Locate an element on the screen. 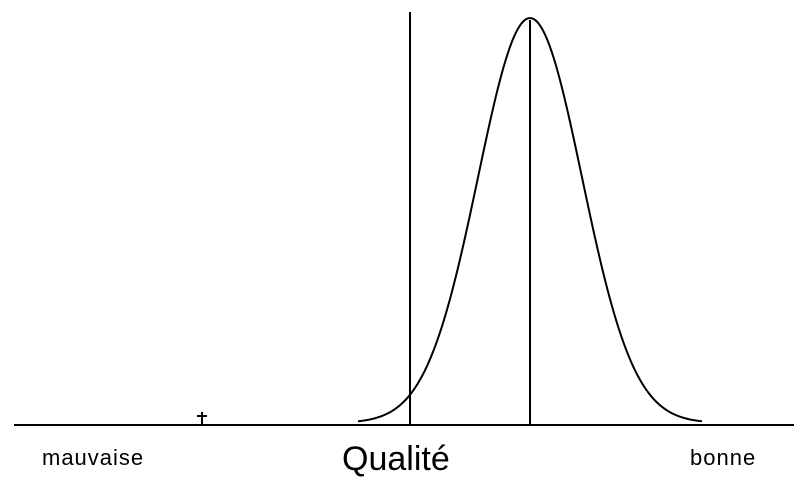 Image resolution: width=794 pixels, height=483 pixels. axis-label-good: bonne is located at coordinates (723, 457).